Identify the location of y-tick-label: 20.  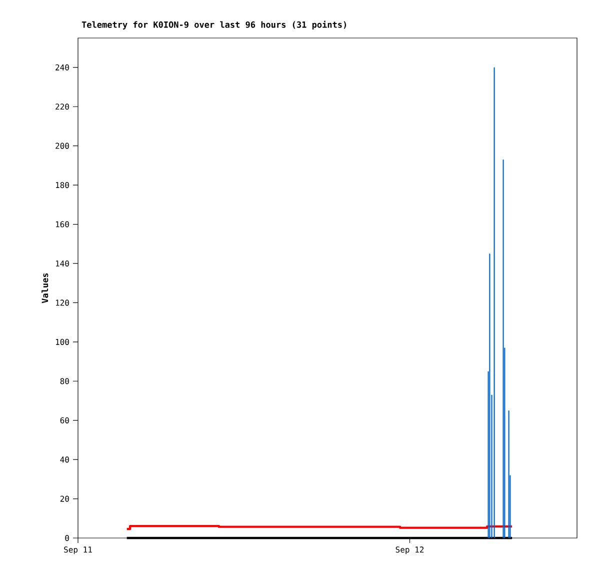
(64, 499).